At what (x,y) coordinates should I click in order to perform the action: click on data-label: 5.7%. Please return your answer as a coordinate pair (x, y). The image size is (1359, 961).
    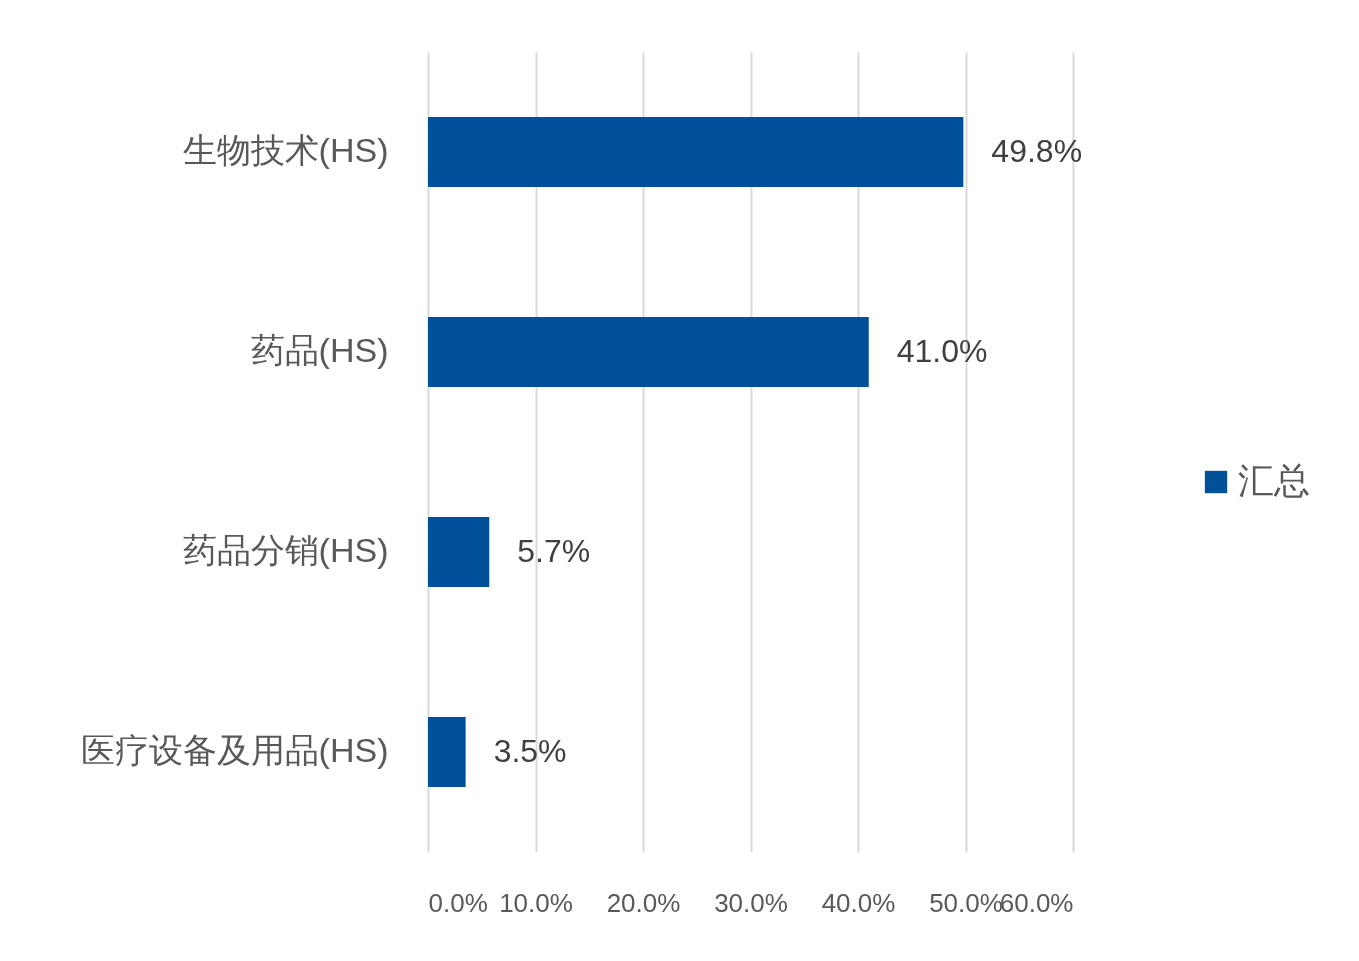
    Looking at the image, I should click on (554, 551).